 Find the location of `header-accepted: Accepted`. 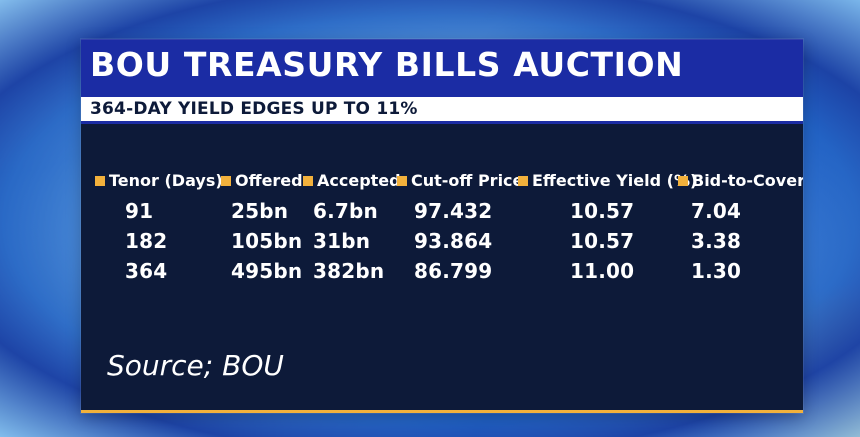

header-accepted: Accepted is located at coordinates (352, 181).